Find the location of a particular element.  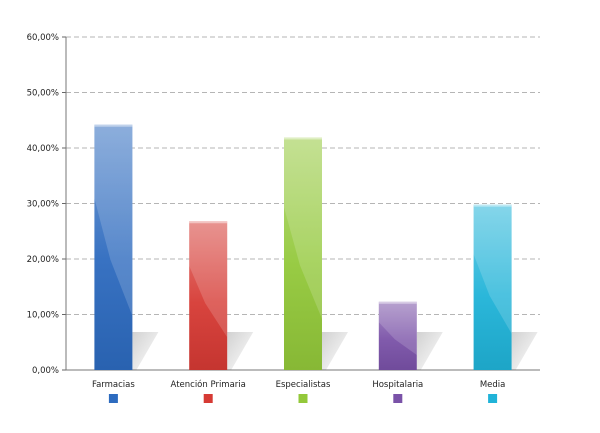

y-tick-label: 60,00% is located at coordinates (43, 38).